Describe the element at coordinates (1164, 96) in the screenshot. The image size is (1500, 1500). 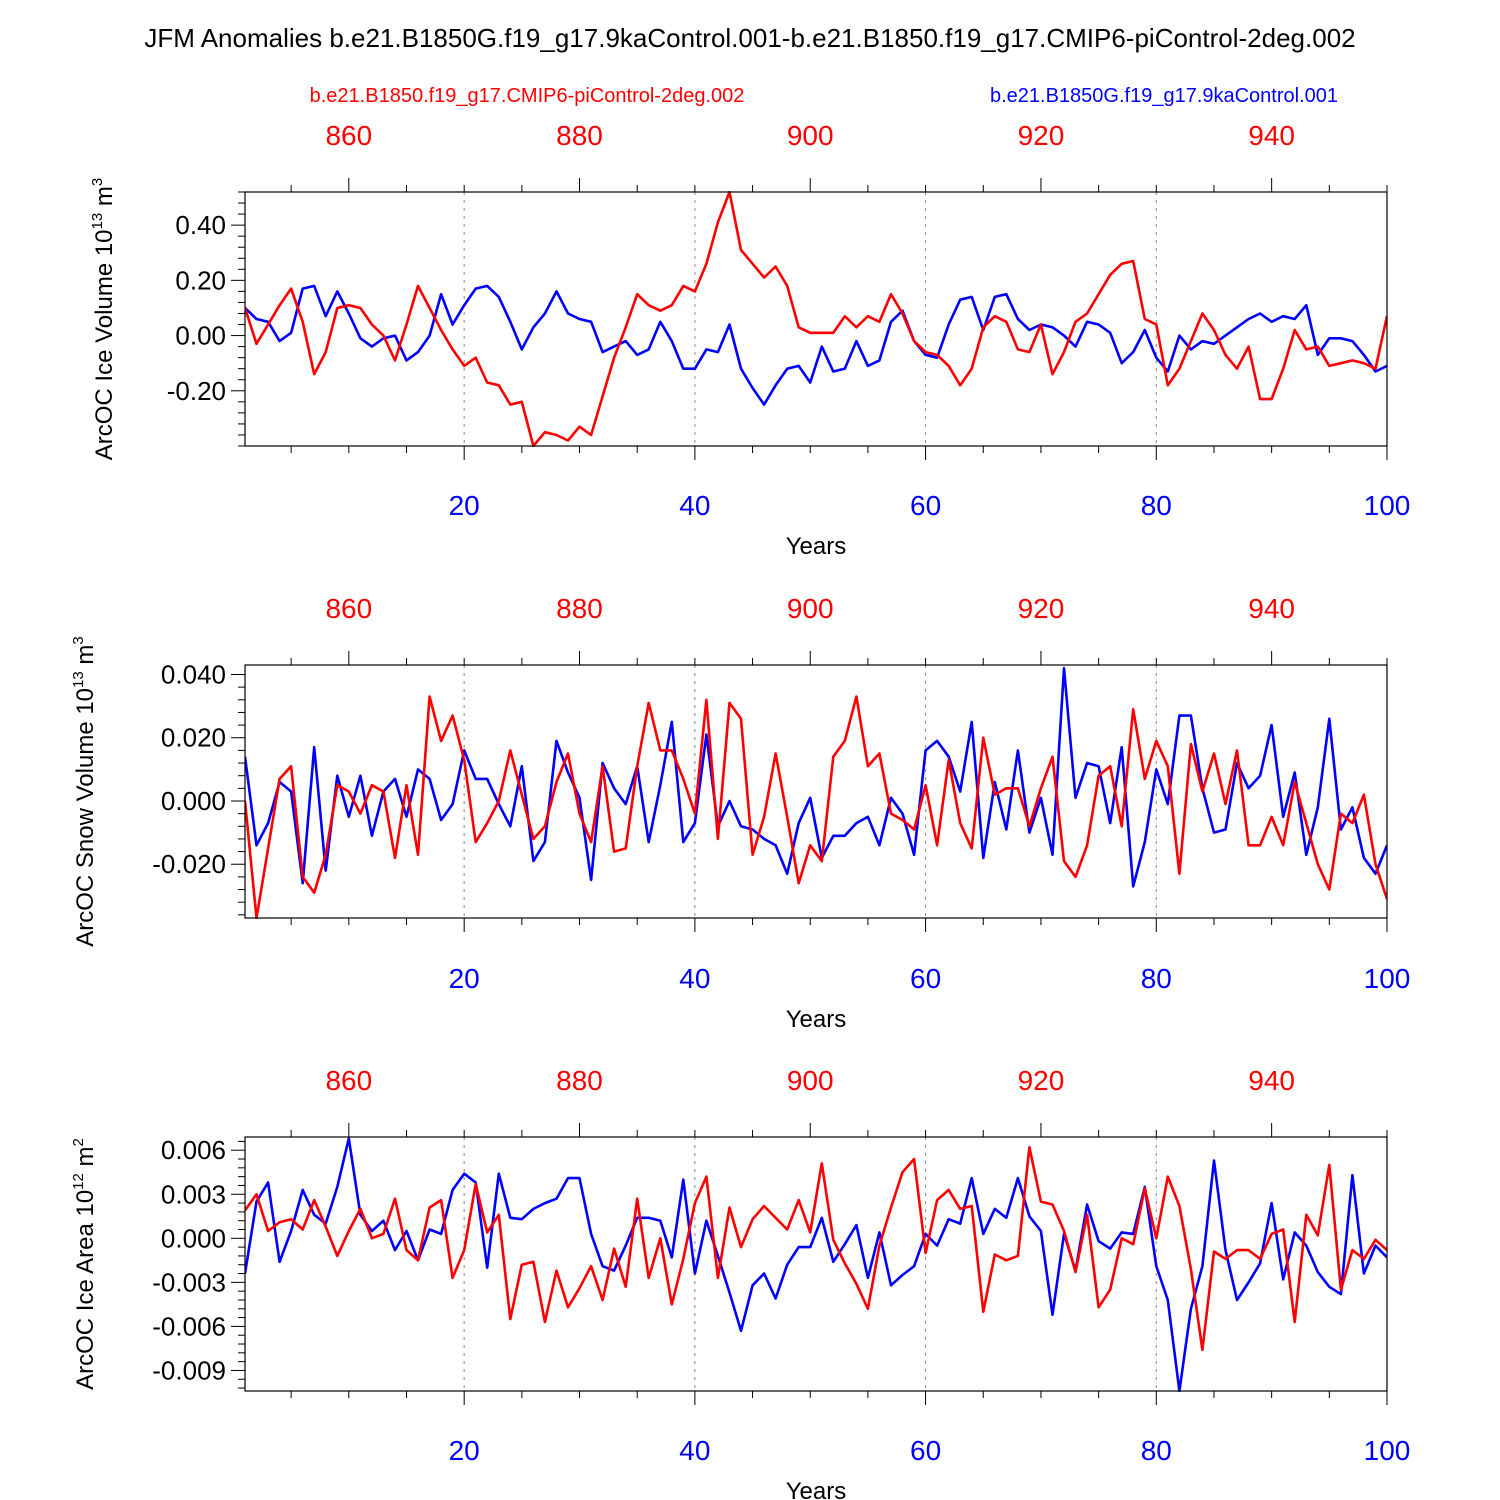
I see `legend-label-blue: b.e21.B1850G.f19_g17.9kaControl.001` at that location.